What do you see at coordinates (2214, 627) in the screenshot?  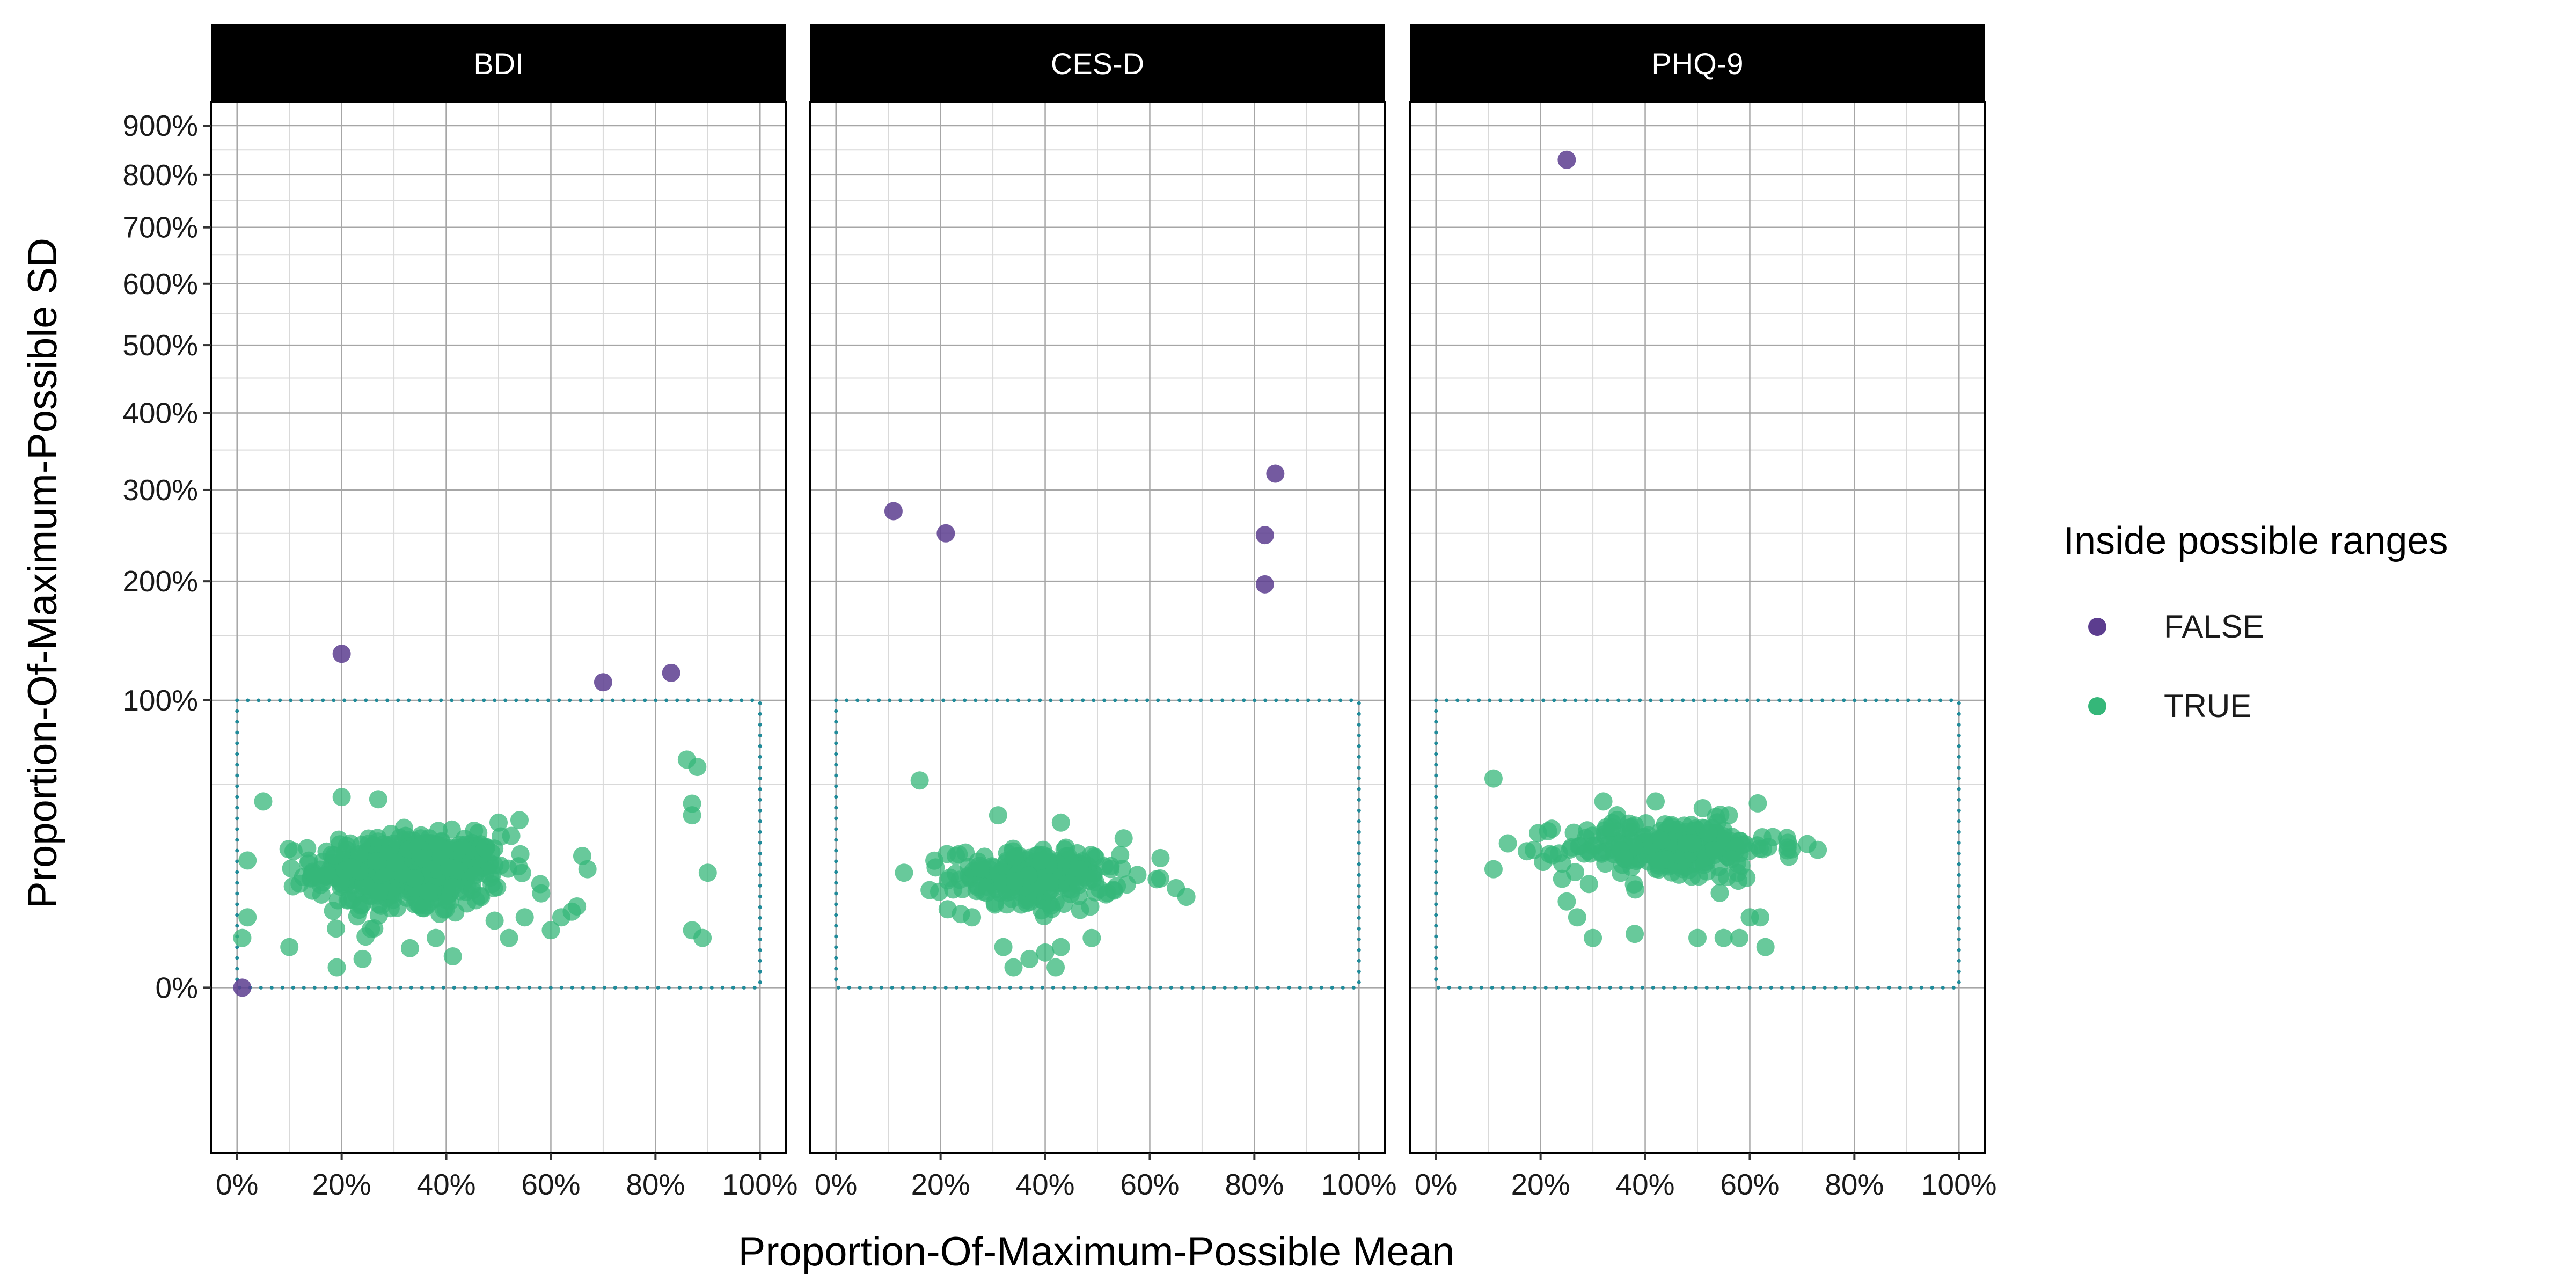 I see `legend-label-false: FALSE` at bounding box center [2214, 627].